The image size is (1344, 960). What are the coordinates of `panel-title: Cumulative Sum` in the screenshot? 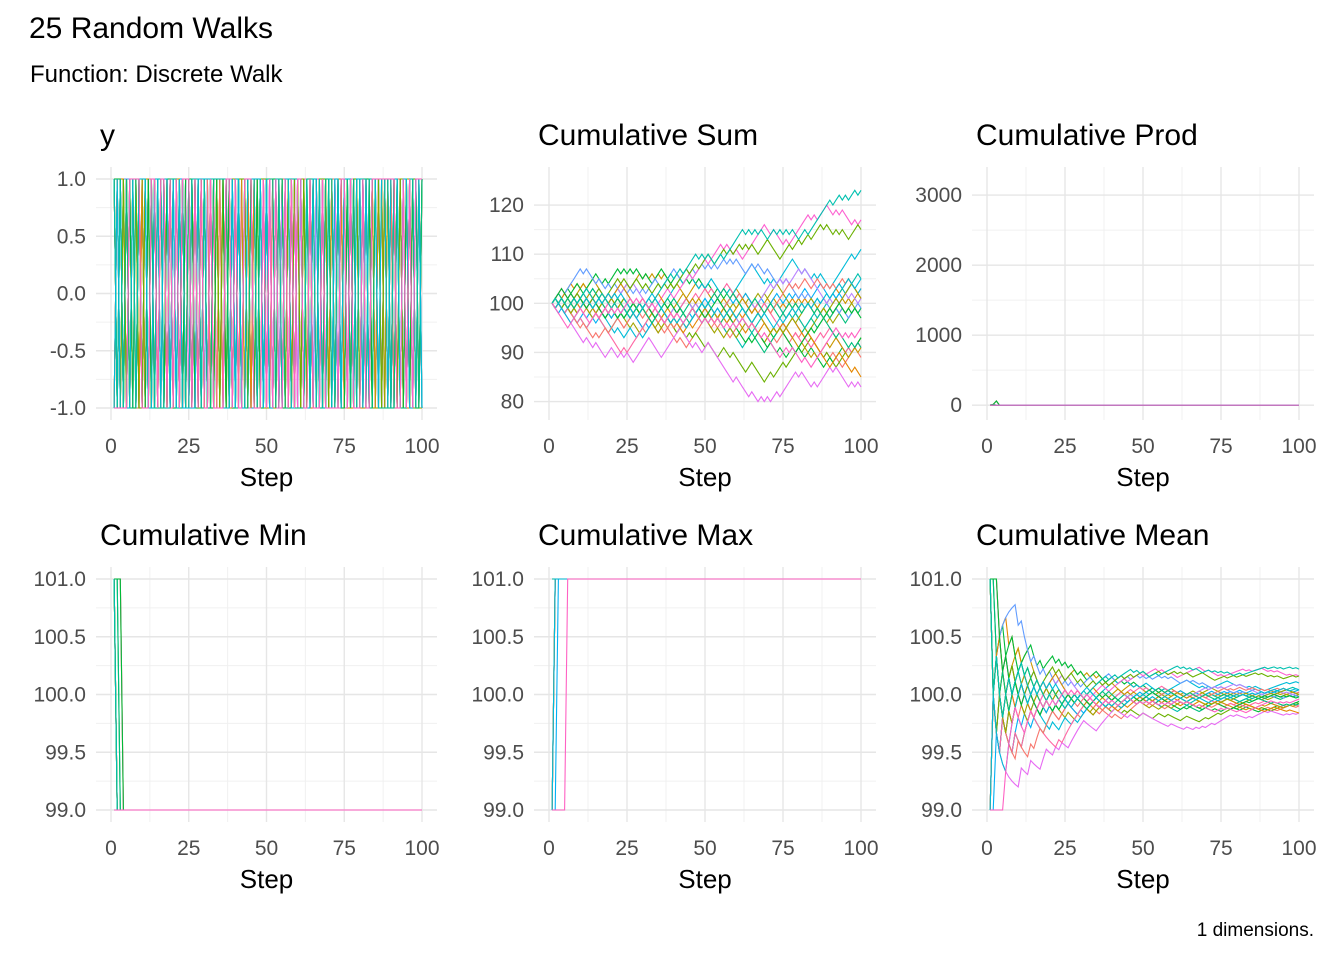 It's located at (648, 135).